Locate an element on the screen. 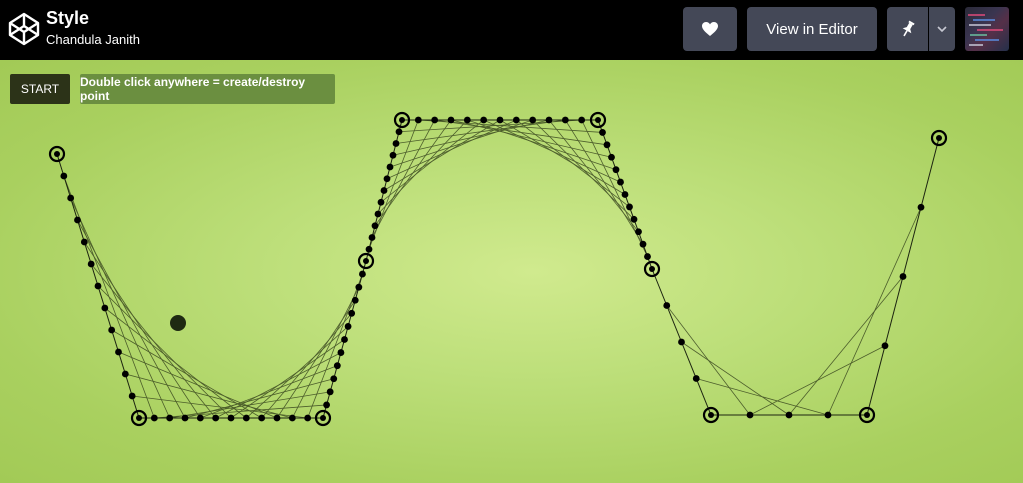  view-in-editor-button: View in Editor is located at coordinates (812, 29).